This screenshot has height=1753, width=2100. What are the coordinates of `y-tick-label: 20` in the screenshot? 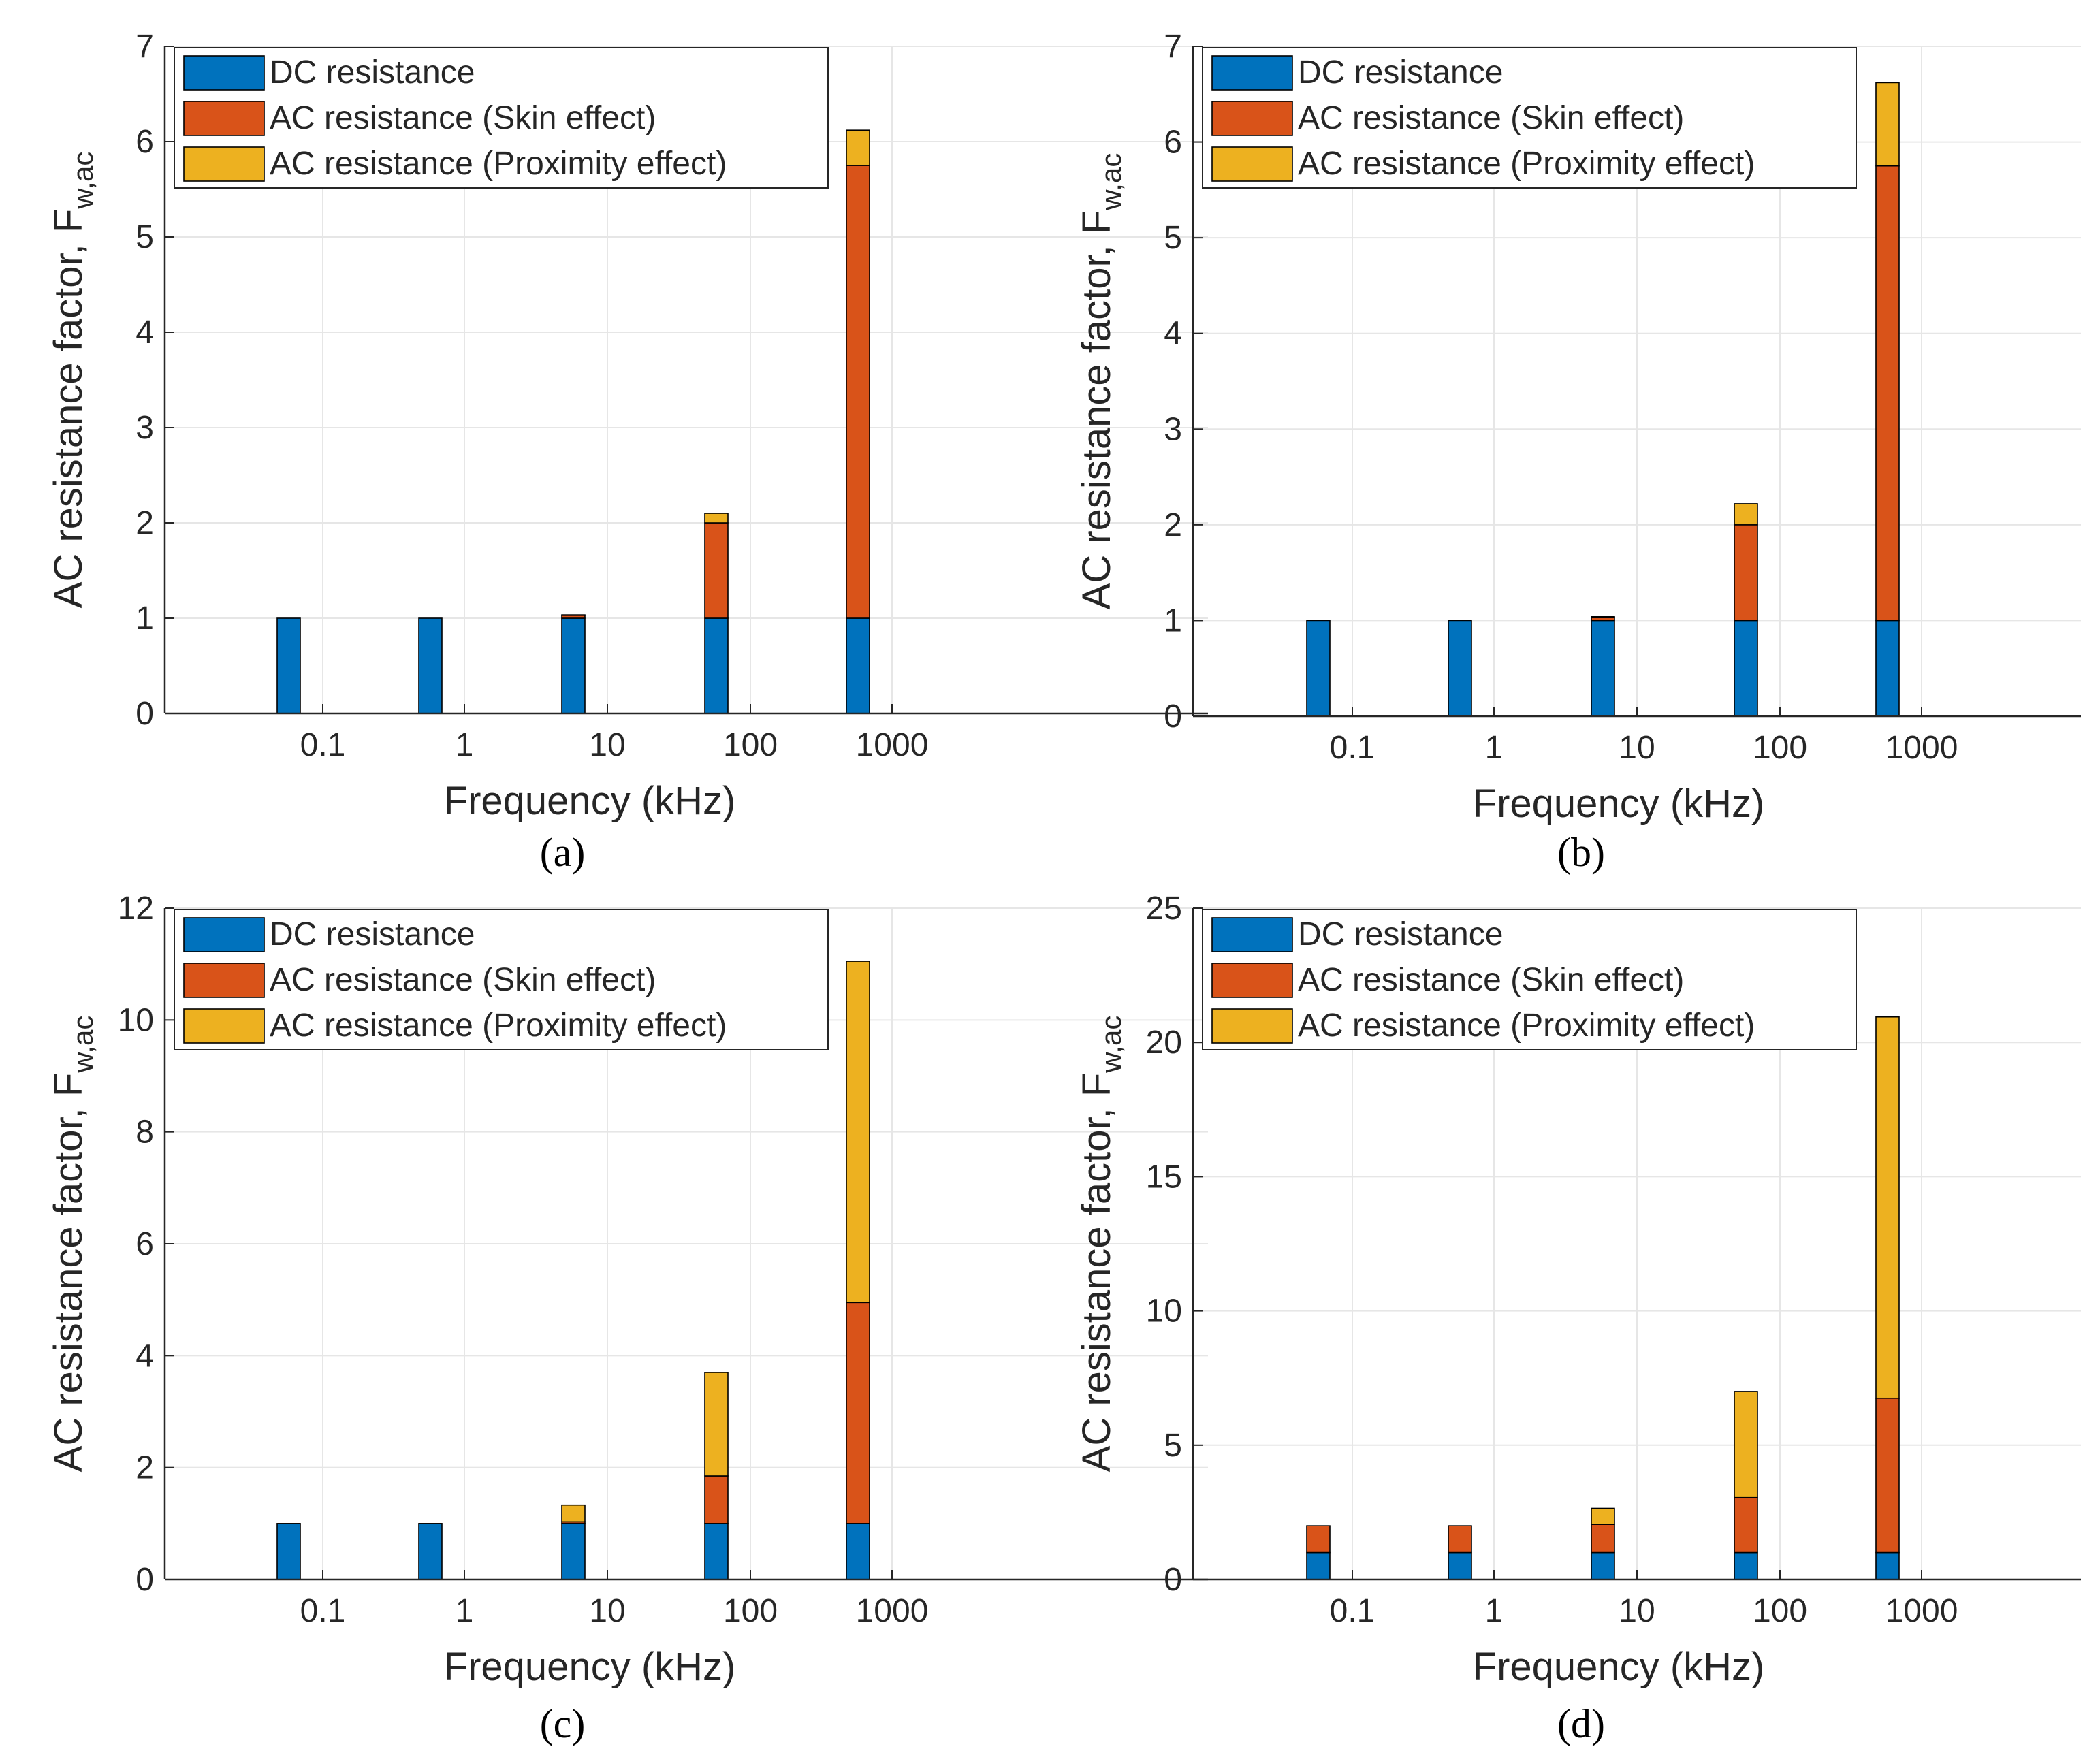 It's located at (1164, 1043).